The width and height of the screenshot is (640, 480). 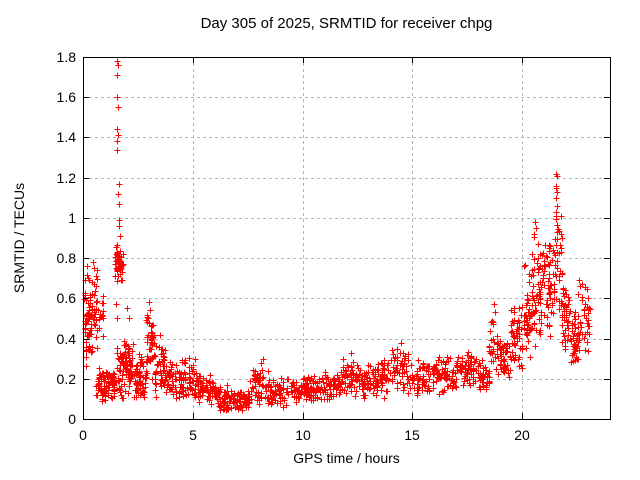 I want to click on y-tick-label: 1.8, so click(x=66, y=57).